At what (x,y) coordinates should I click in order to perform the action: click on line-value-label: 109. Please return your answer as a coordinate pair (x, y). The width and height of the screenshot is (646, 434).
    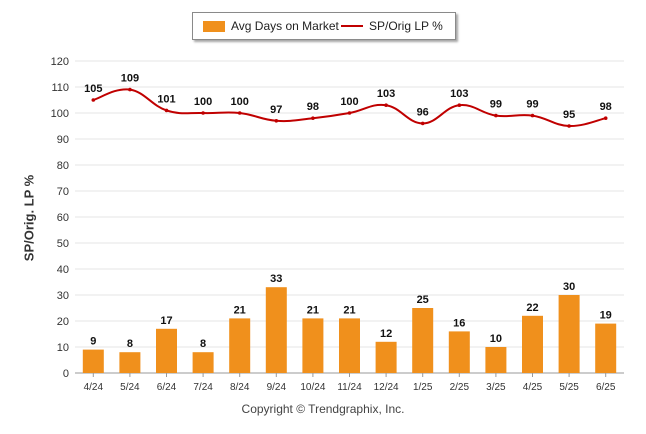
    Looking at the image, I should click on (130, 79).